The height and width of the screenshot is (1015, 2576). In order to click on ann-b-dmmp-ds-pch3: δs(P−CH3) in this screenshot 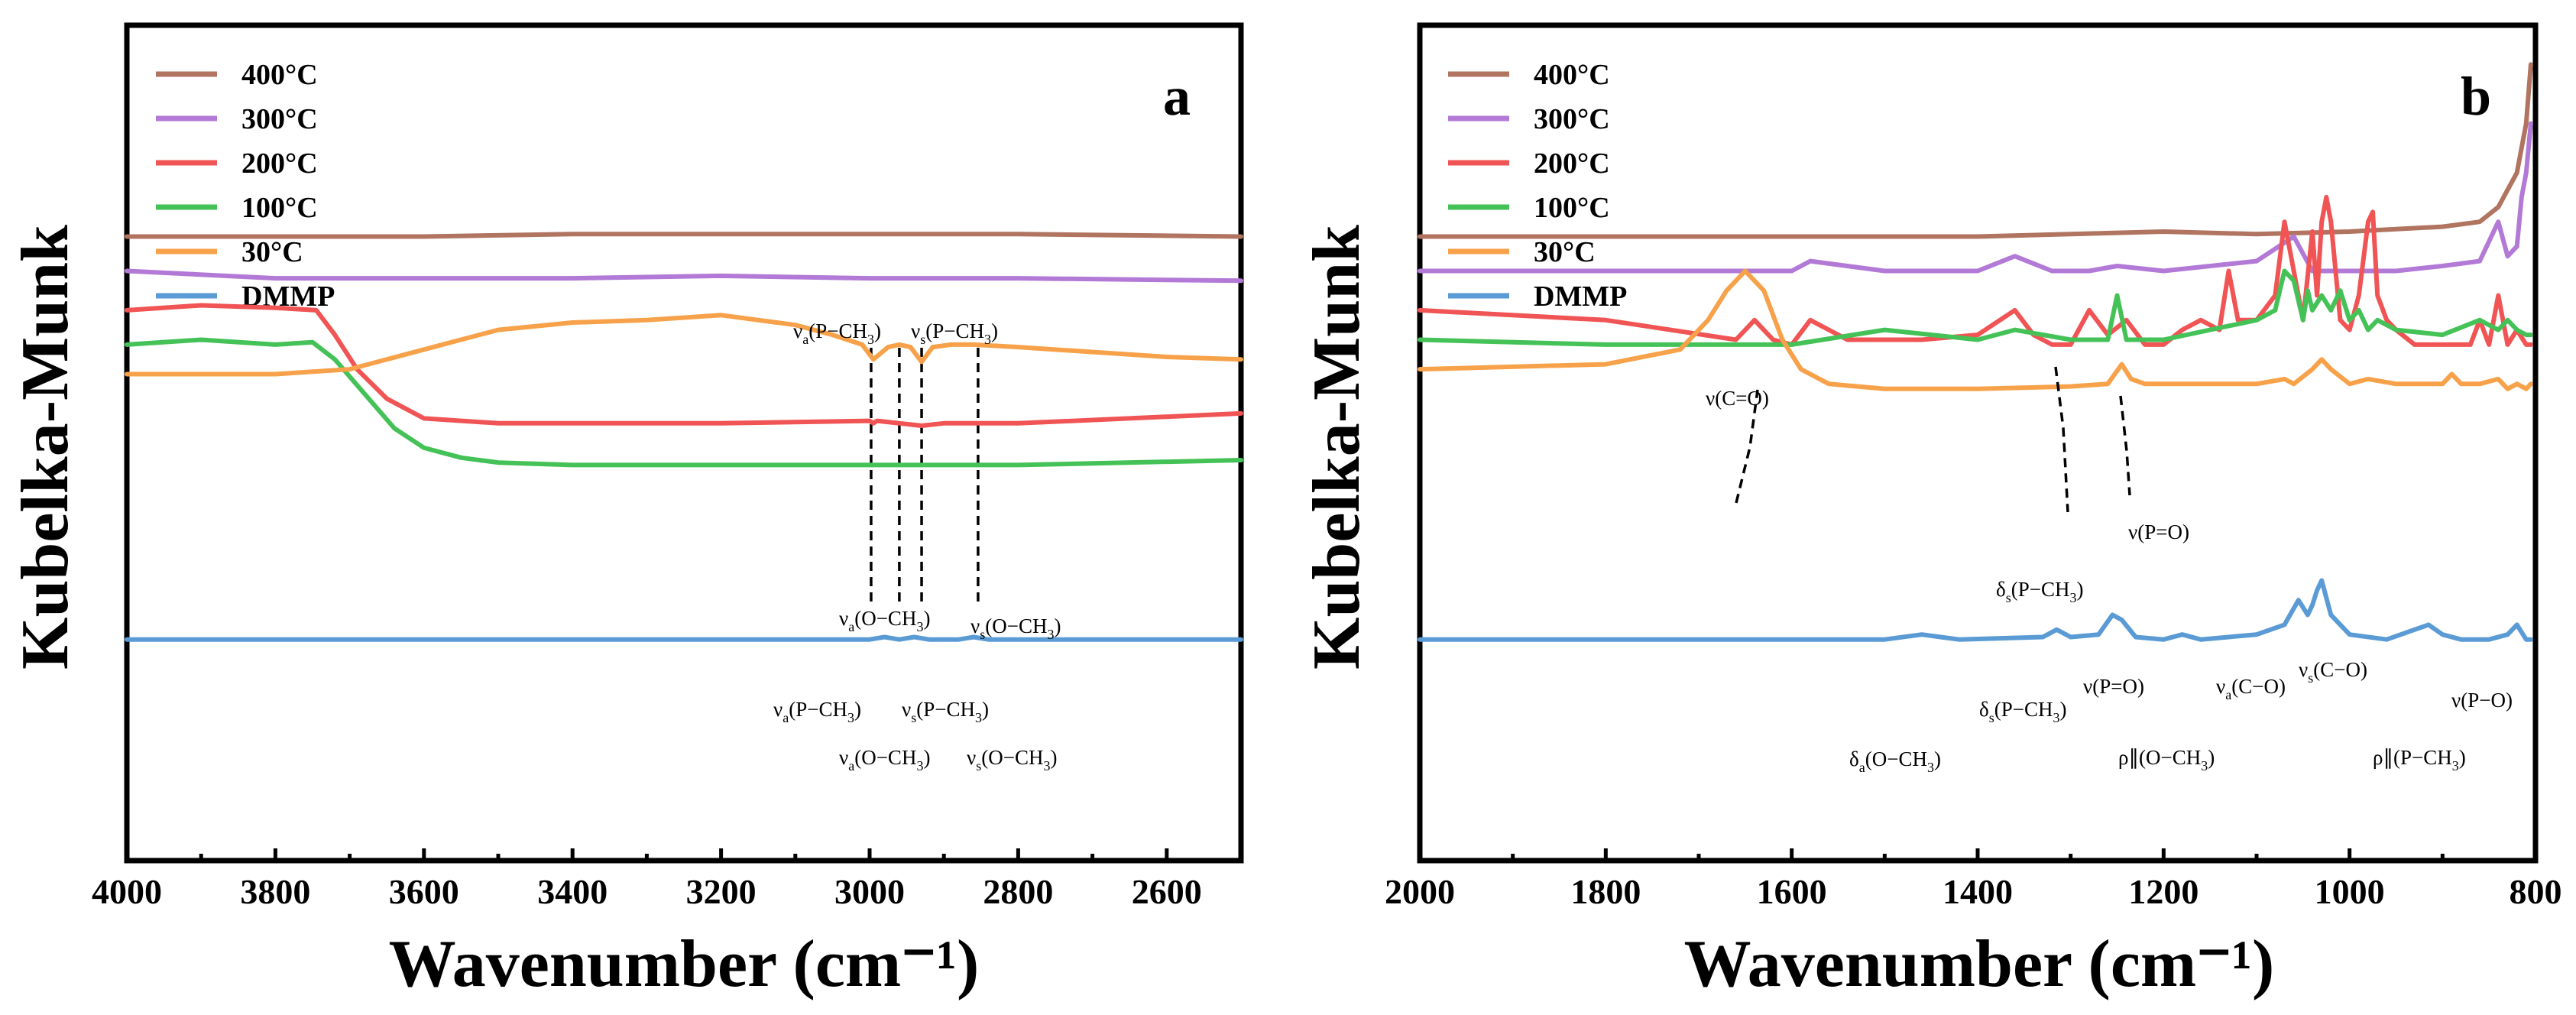, I will do `click(2023, 711)`.